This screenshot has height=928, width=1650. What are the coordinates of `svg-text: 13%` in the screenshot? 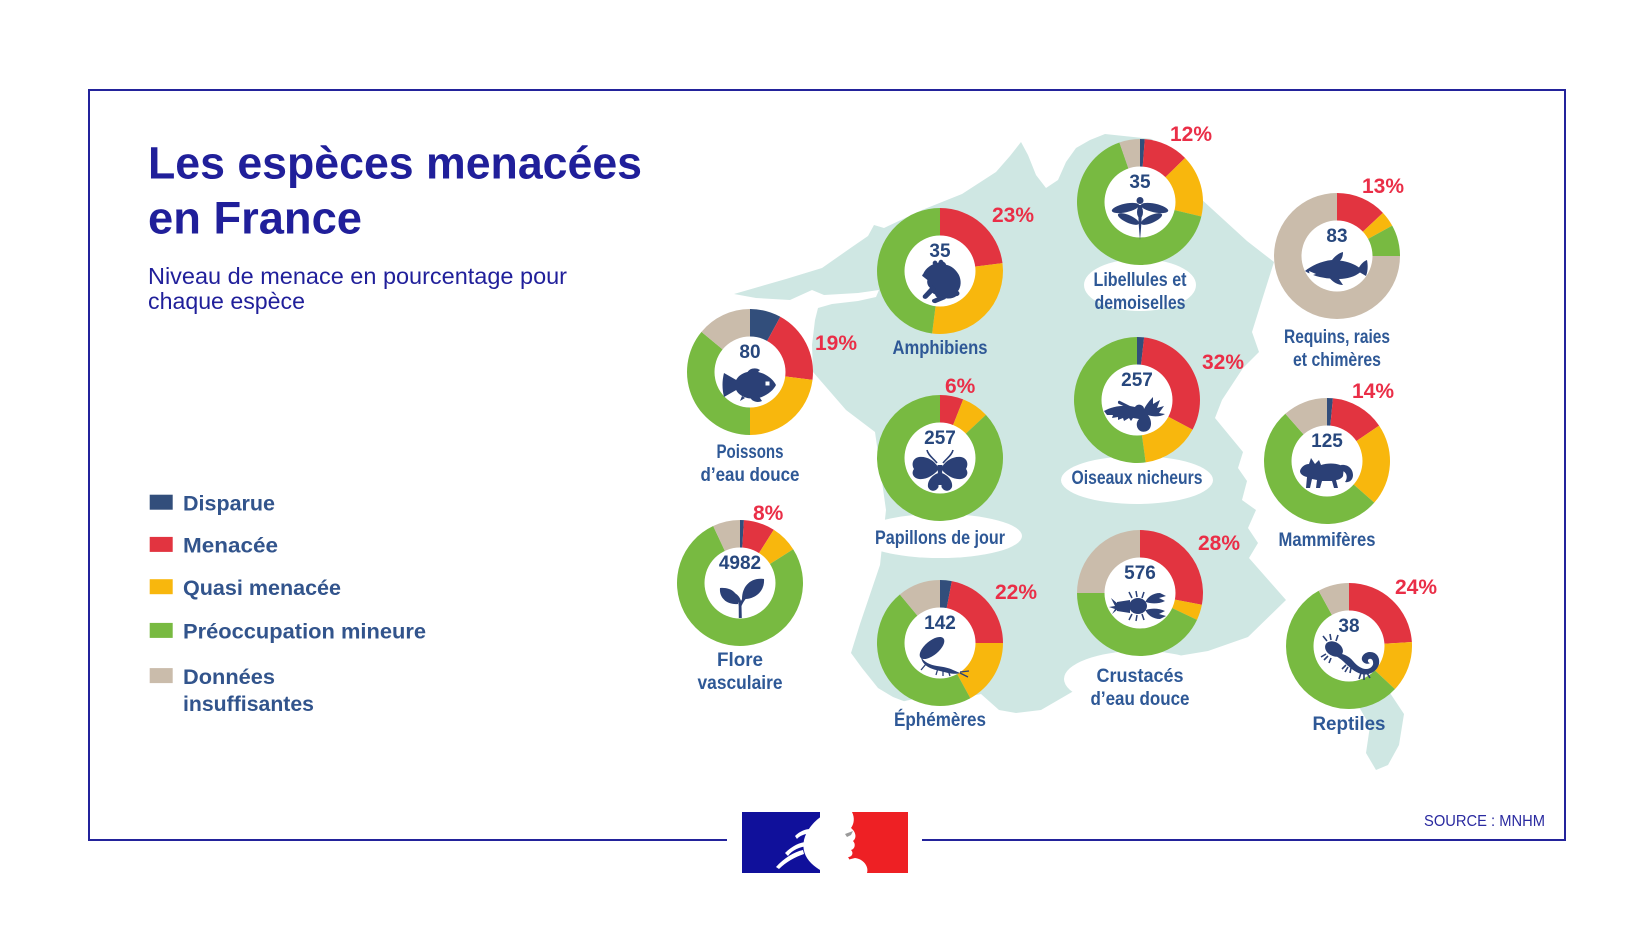 It's located at (1383, 186).